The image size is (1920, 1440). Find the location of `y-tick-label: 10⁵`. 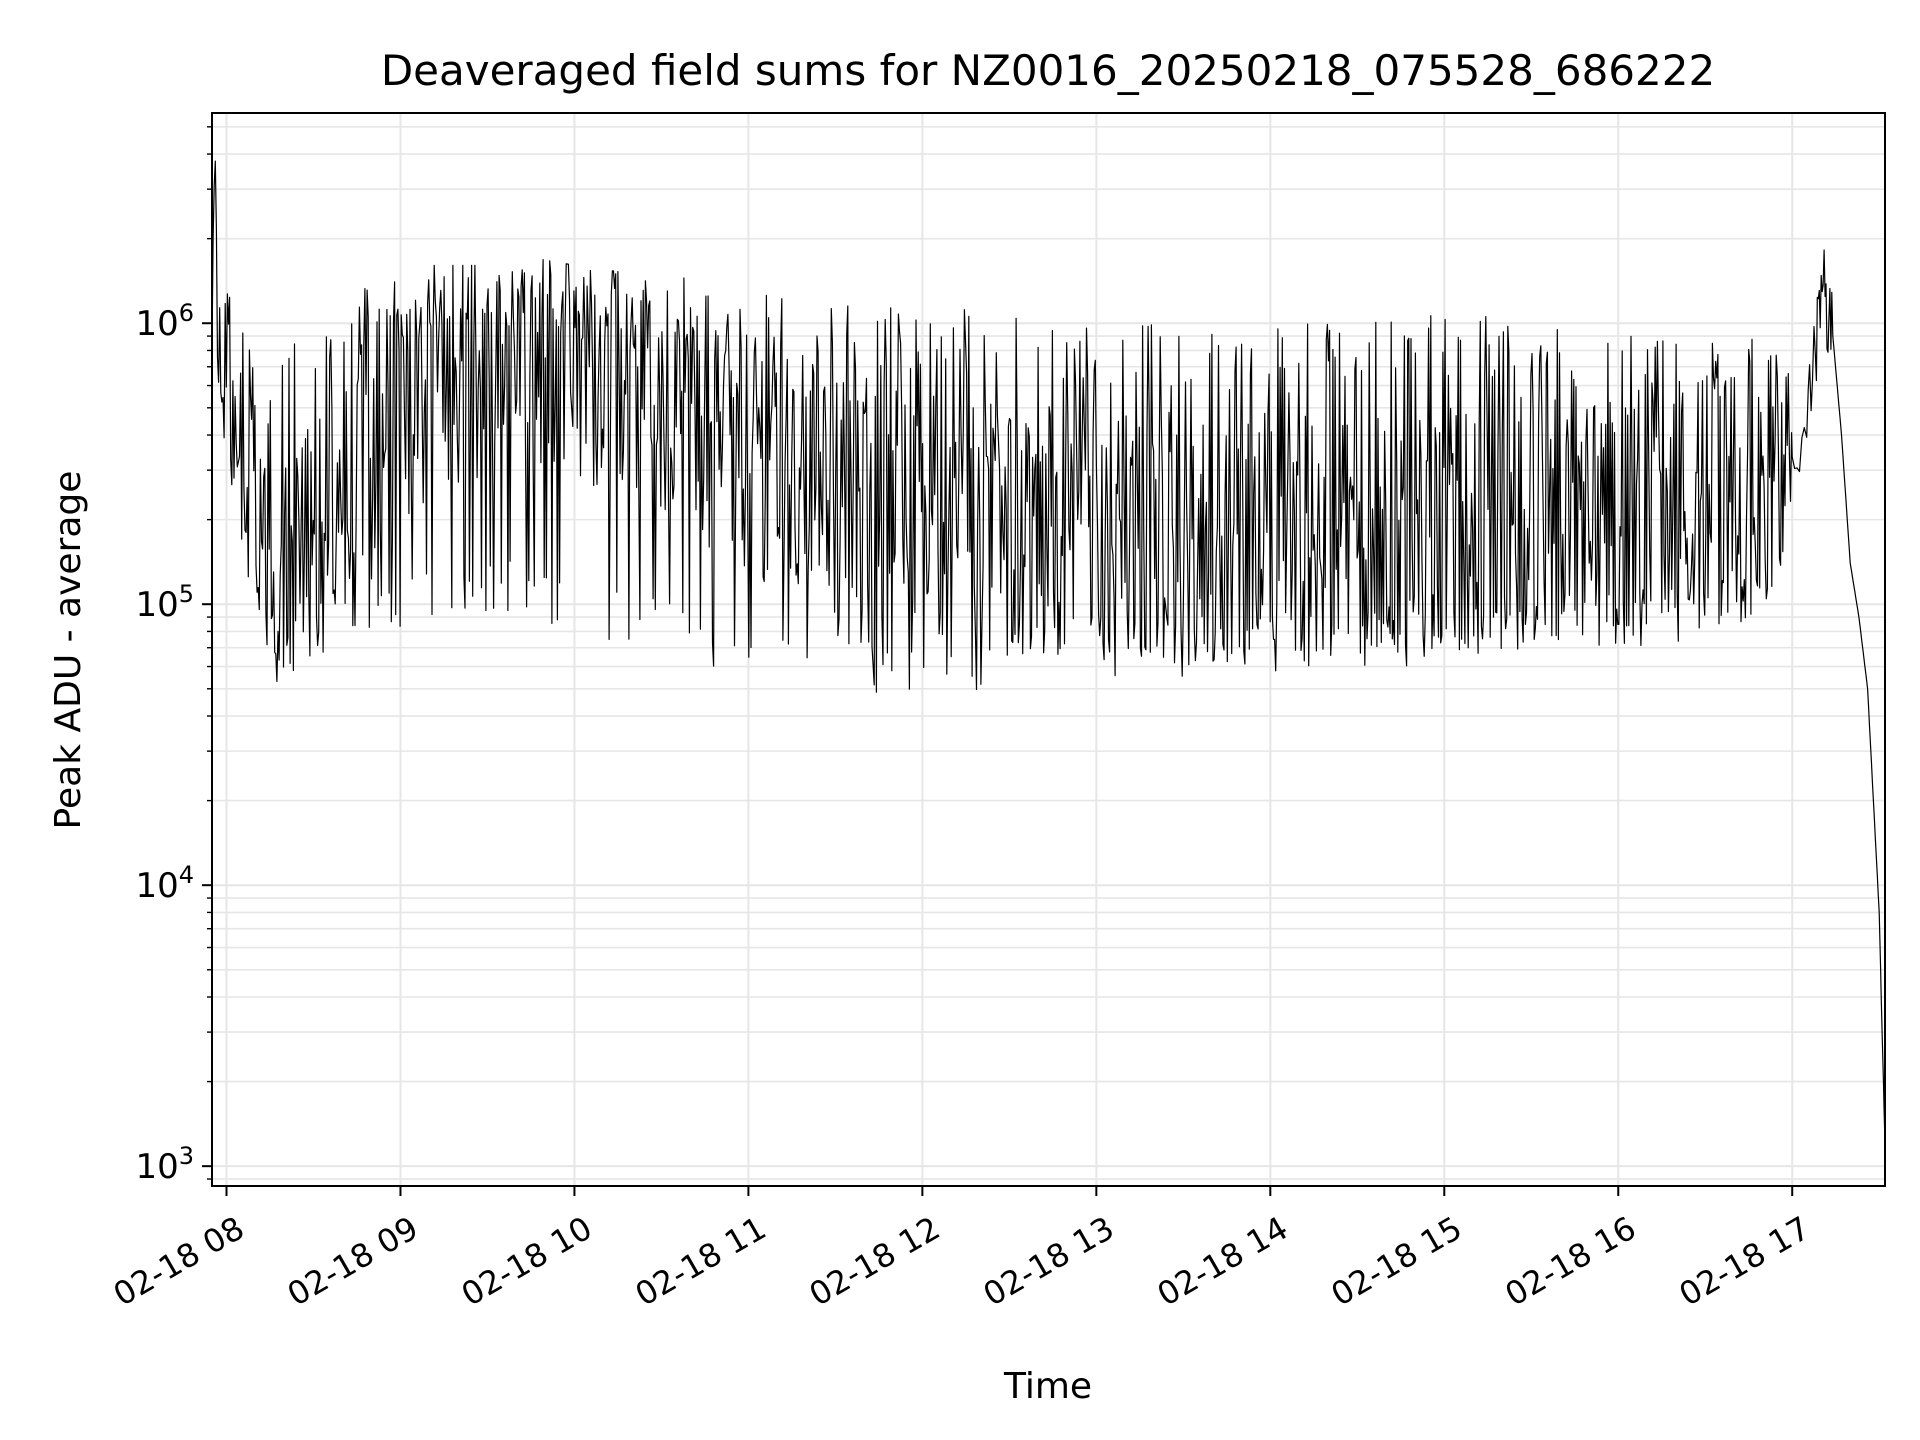

y-tick-label: 10⁵ is located at coordinates (164, 602).